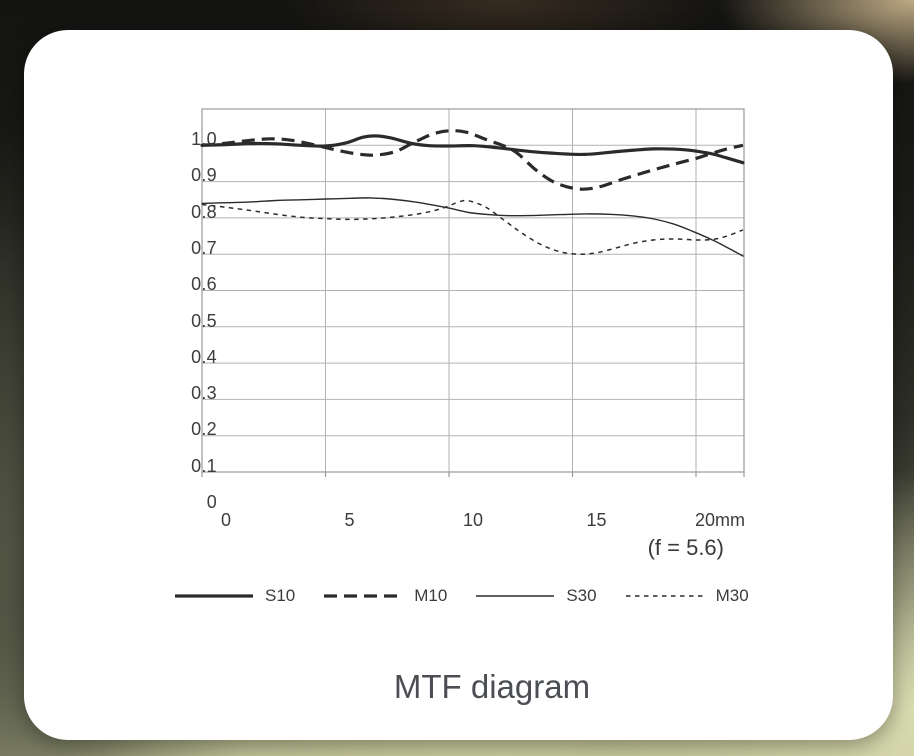 The height and width of the screenshot is (756, 914). Describe the element at coordinates (204, 211) in the screenshot. I see `y-tick-label: 0.8` at that location.